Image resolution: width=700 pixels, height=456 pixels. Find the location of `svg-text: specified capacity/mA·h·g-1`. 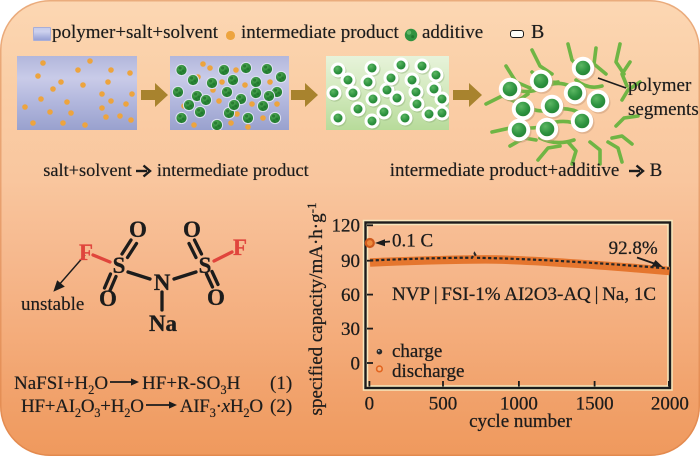

svg-text: specified capacity/mA·h·g-1 is located at coordinates (315, 309).